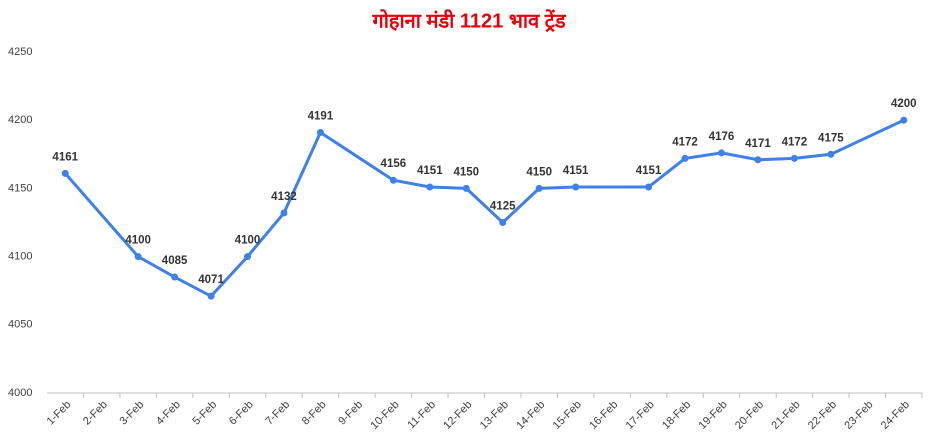  What do you see at coordinates (314, 413) in the screenshot?
I see `x-tick-label: 8-Feb` at bounding box center [314, 413].